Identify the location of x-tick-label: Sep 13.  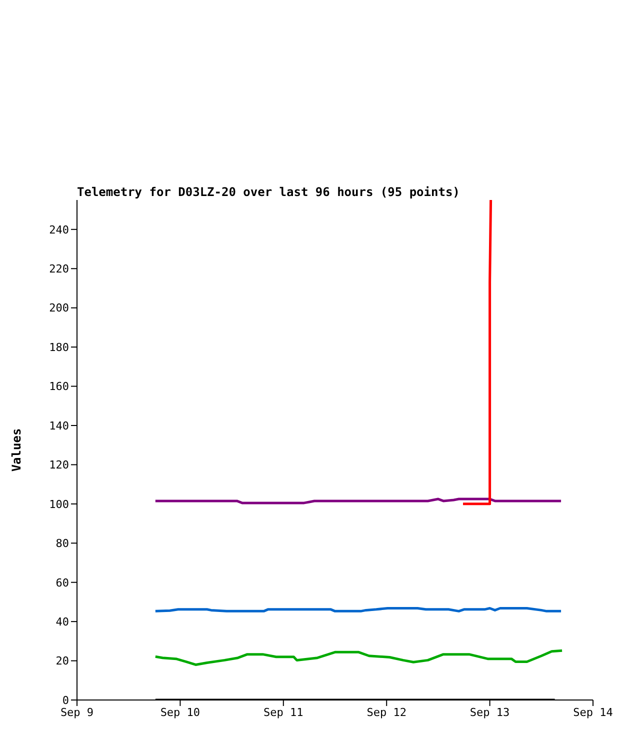
(490, 712).